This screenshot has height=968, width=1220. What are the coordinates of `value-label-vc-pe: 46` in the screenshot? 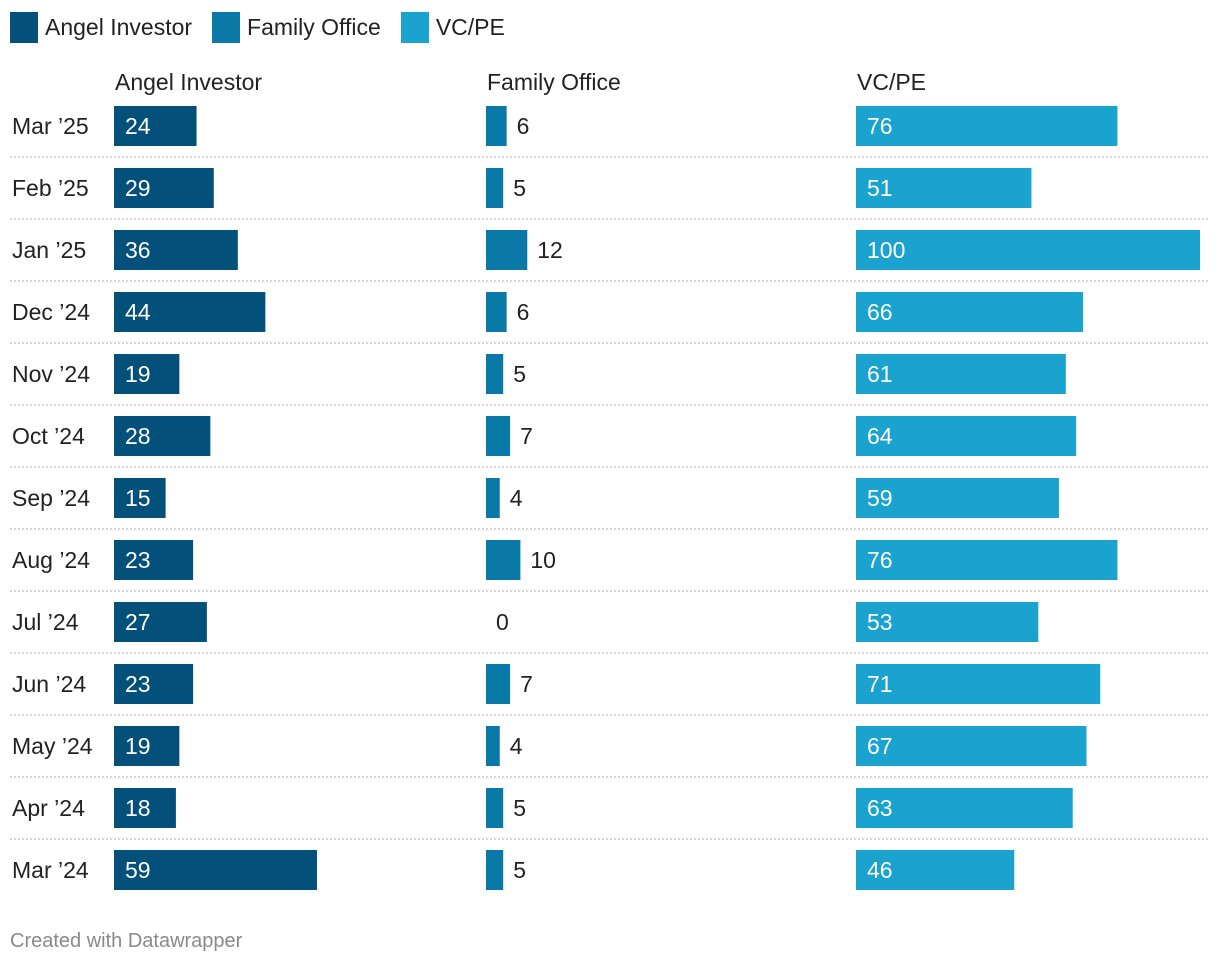 It's located at (880, 870).